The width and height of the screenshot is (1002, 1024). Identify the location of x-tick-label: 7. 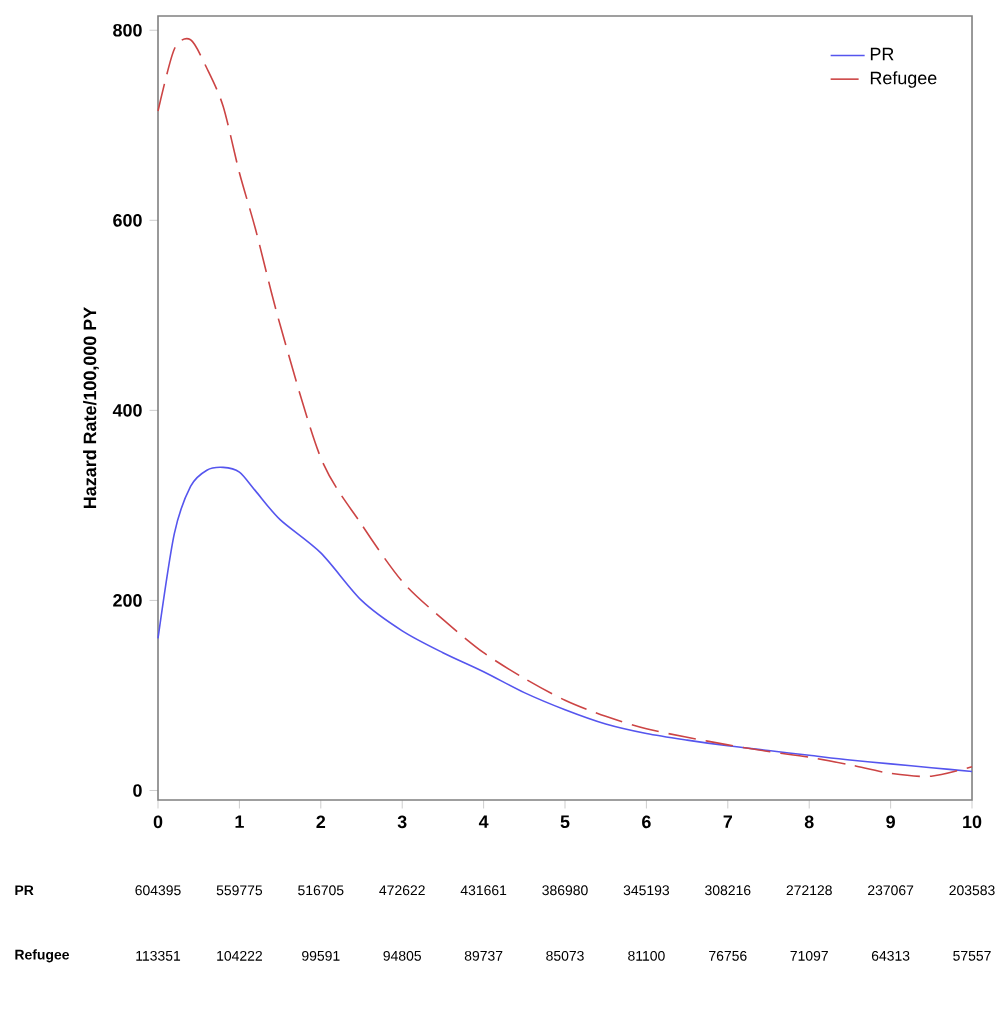
(728, 821).